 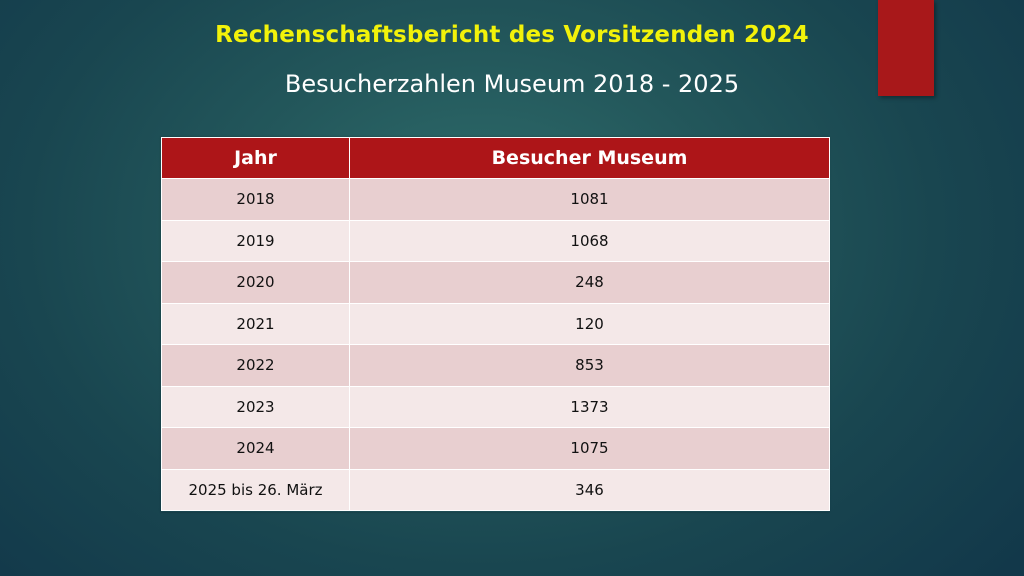 I want to click on cell-visitors: 1373, so click(x=589, y=406).